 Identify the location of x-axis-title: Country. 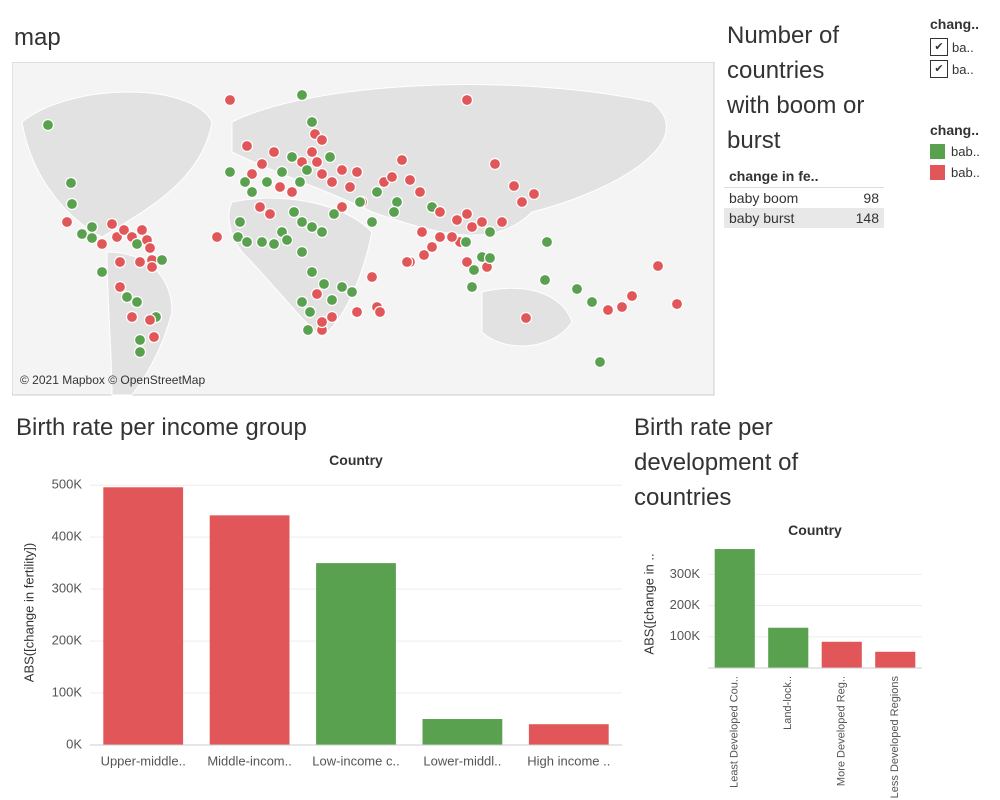
(356, 460).